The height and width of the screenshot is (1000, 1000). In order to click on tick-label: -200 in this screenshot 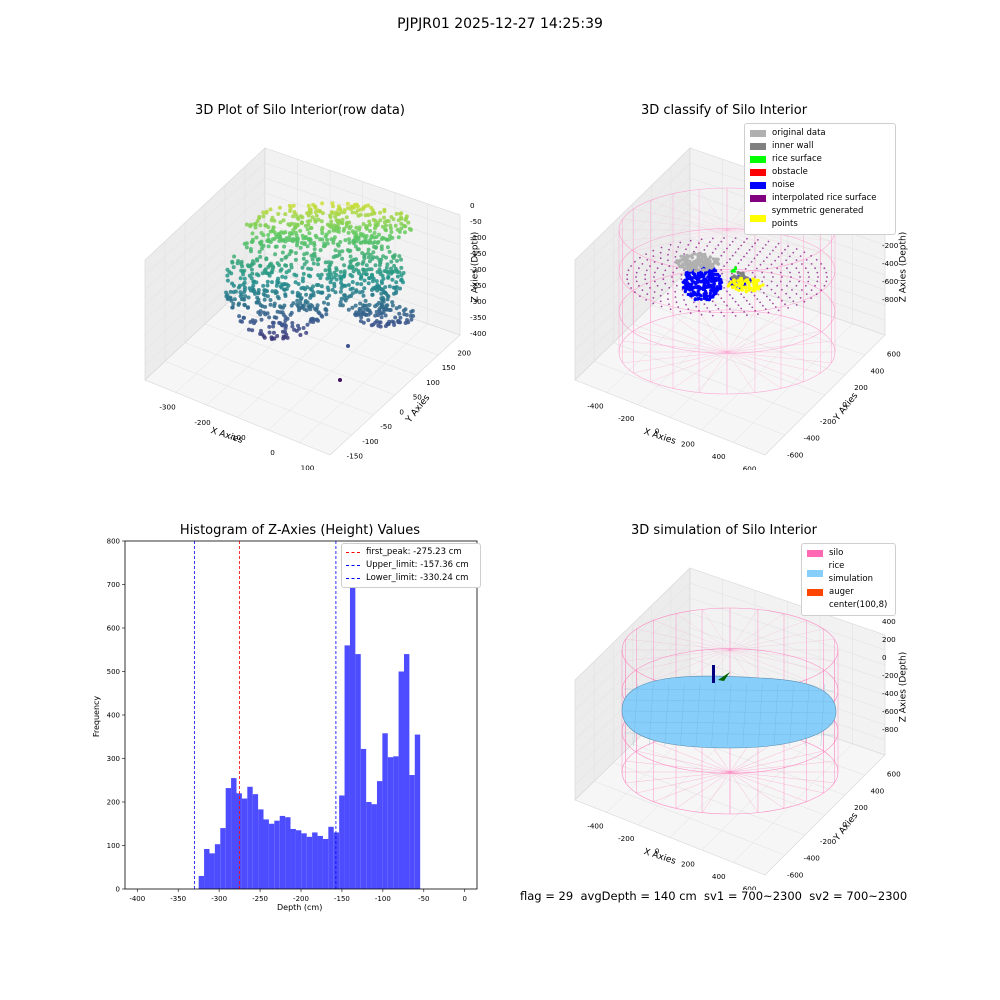, I will do `click(626, 418)`.